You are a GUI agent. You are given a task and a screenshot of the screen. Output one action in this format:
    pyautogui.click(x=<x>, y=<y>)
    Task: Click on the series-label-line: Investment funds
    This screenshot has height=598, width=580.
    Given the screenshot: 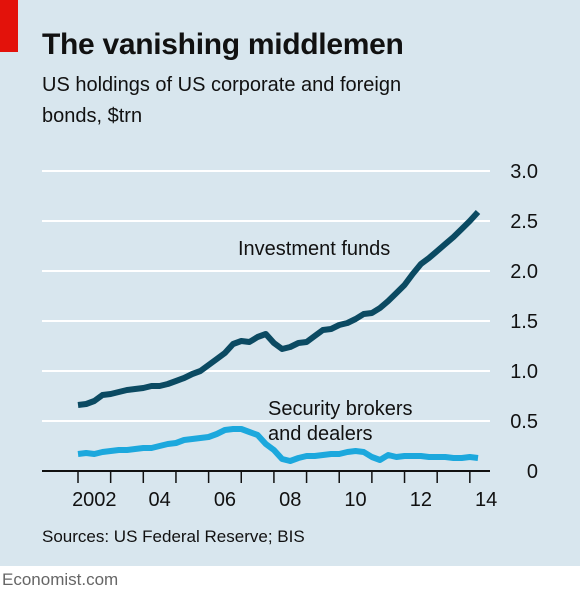 What is the action you would take?
    pyautogui.click(x=314, y=249)
    